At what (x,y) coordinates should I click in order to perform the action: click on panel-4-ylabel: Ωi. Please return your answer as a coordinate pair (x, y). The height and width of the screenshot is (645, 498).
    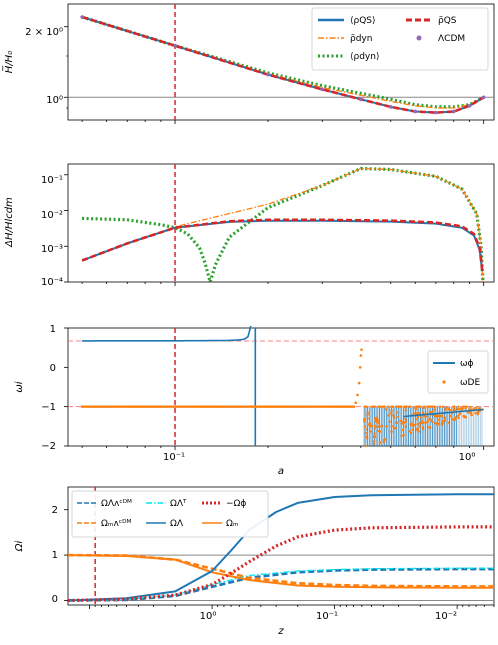
    Looking at the image, I should click on (19, 547).